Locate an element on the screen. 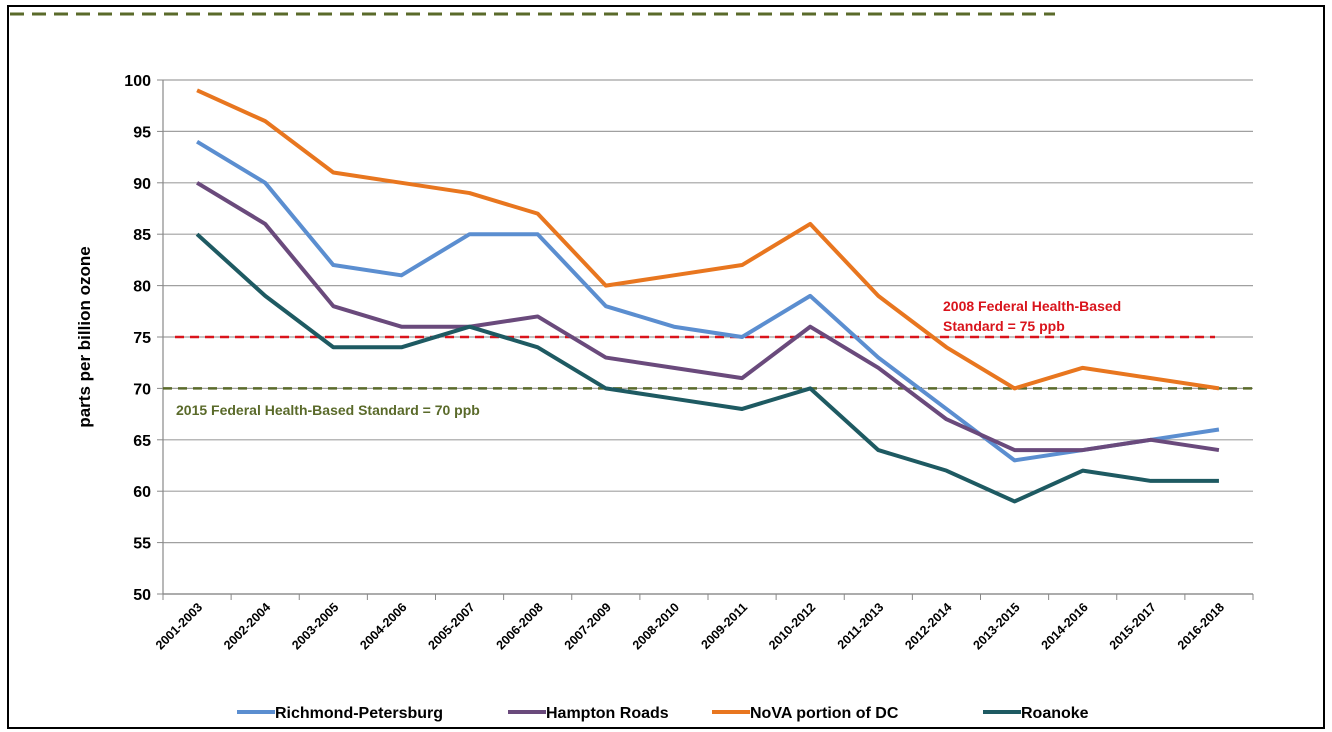  y-tick-label: 55 is located at coordinates (142, 544).